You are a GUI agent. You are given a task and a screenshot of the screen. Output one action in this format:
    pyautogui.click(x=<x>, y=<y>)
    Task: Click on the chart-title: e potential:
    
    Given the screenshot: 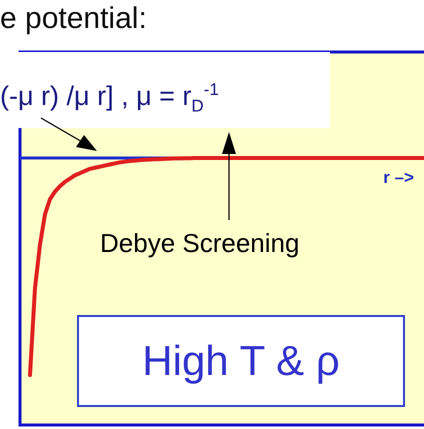 What is the action you would take?
    pyautogui.click(x=73, y=19)
    